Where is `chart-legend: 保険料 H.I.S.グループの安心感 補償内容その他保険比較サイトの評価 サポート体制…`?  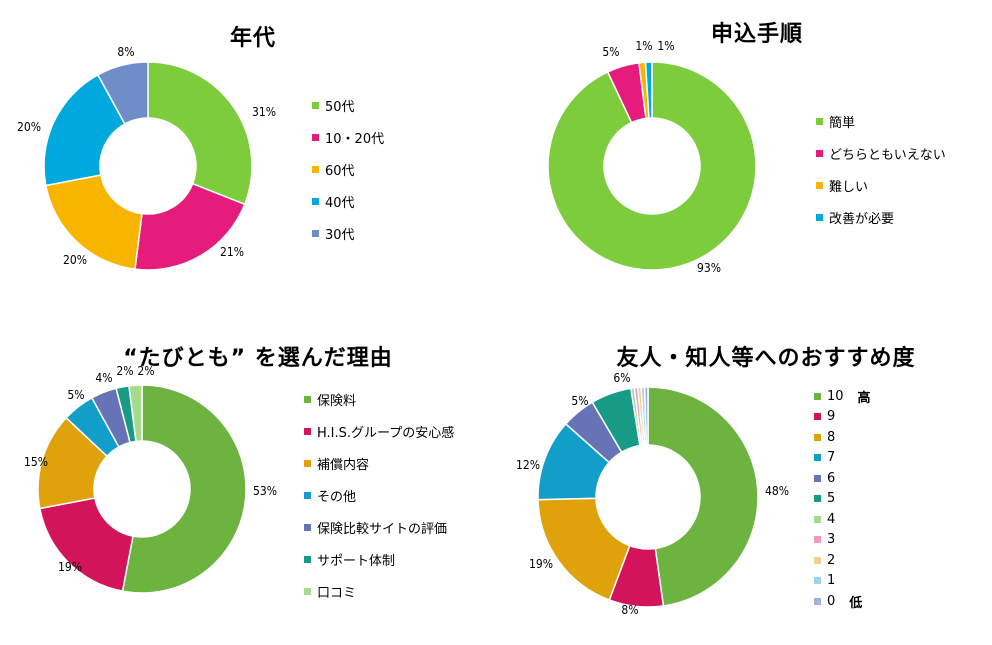 chart-legend: 保険料 H.I.S.グループの安心感 補償内容その他保険比較サイトの評価 サポート体制… is located at coordinates (379, 495).